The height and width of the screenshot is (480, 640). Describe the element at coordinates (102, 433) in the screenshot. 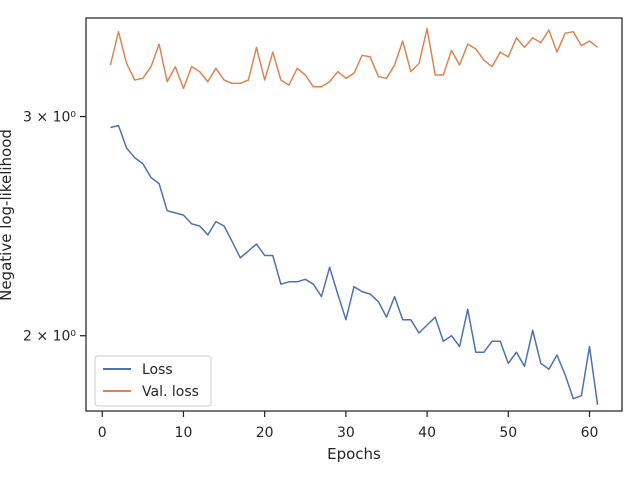

I see `x-tick-label: 0` at that location.